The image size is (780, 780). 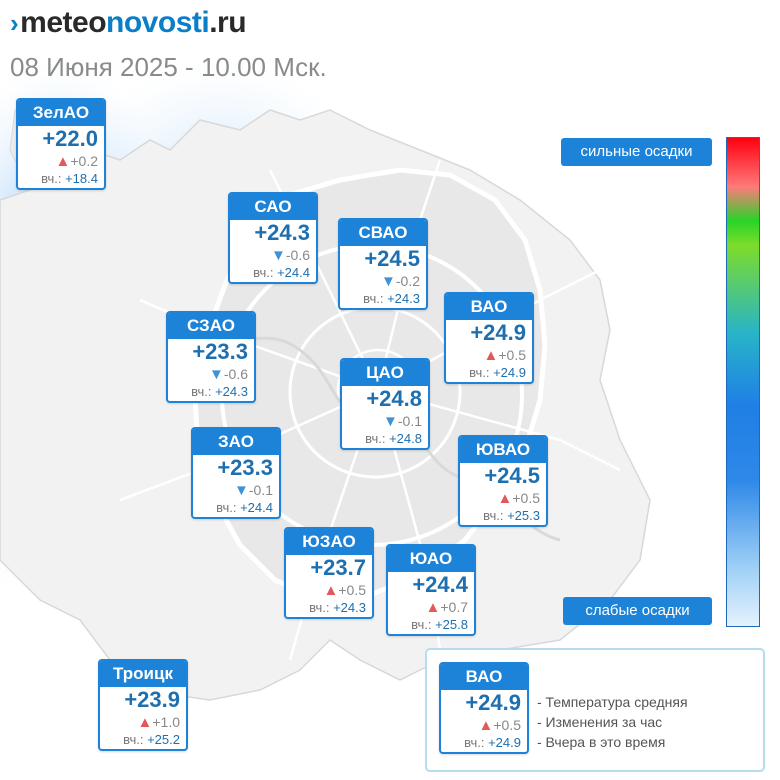 I want to click on temperature-value: +24.8, so click(x=394, y=398).